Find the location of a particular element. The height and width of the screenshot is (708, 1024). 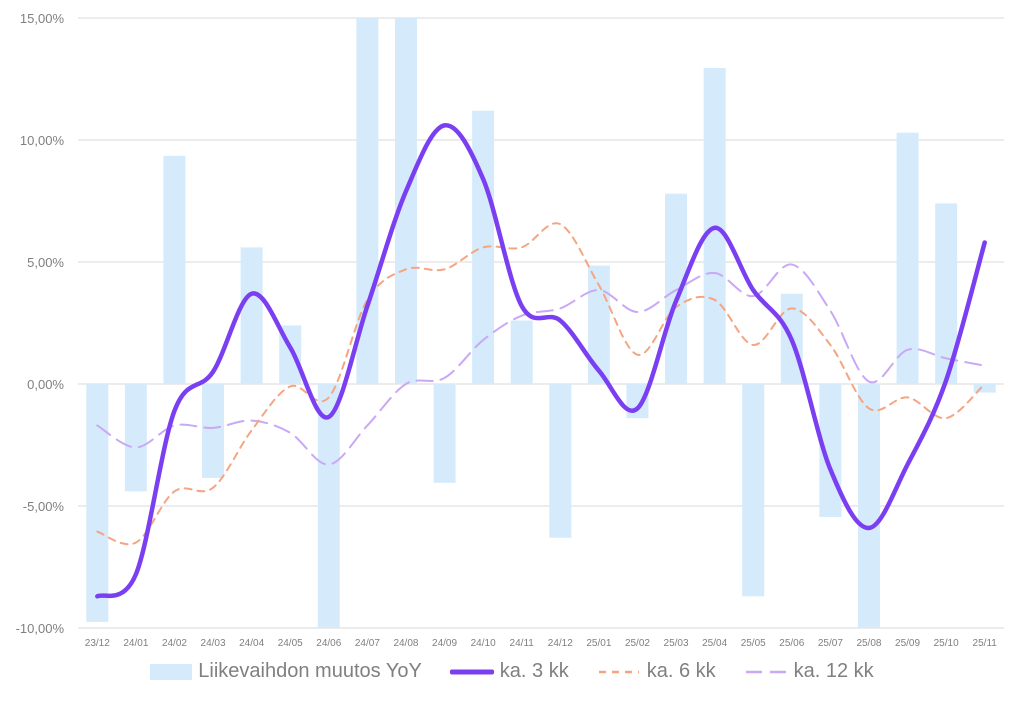

x-tick-label: 24/02 is located at coordinates (174, 643).